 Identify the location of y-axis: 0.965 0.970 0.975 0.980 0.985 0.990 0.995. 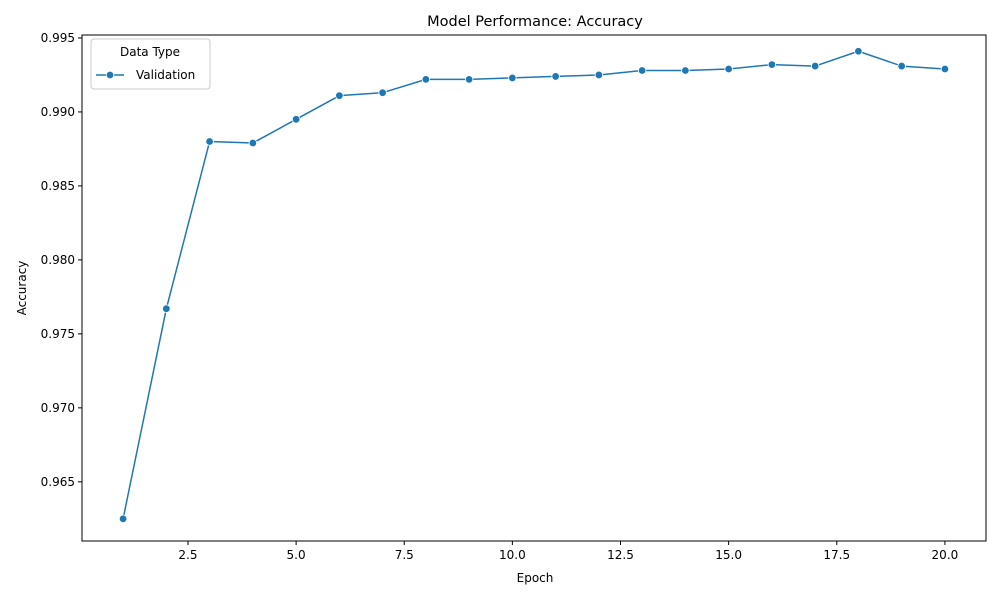
(61, 260).